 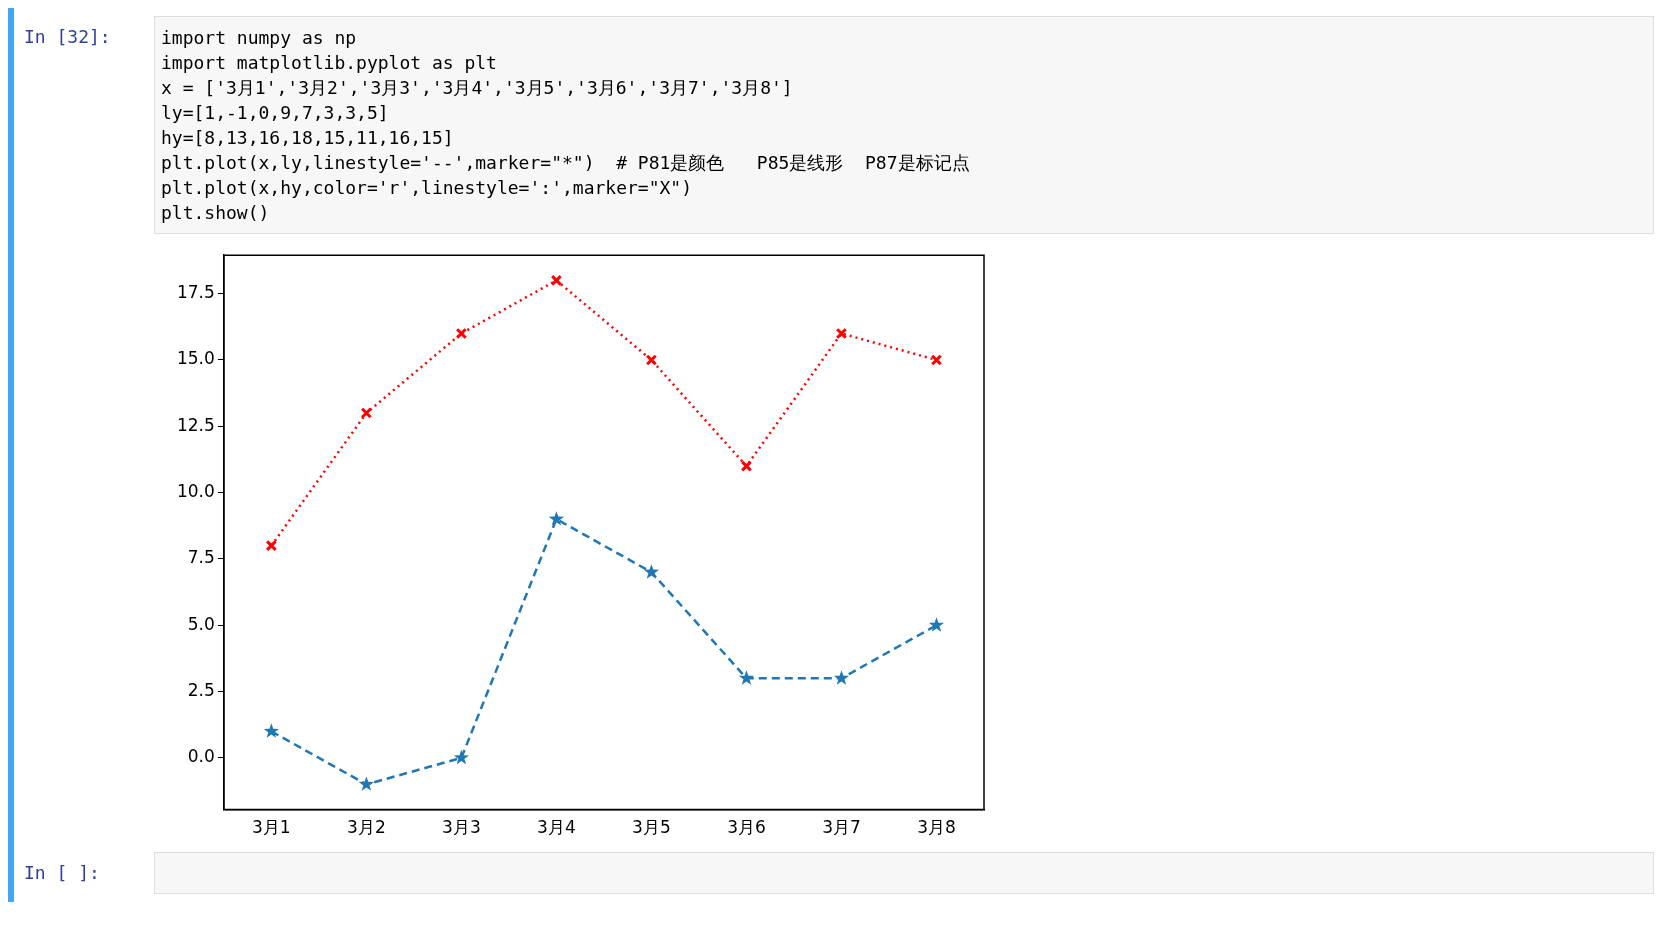 What do you see at coordinates (936, 827) in the screenshot?
I see `x-tick-label: 3月8` at bounding box center [936, 827].